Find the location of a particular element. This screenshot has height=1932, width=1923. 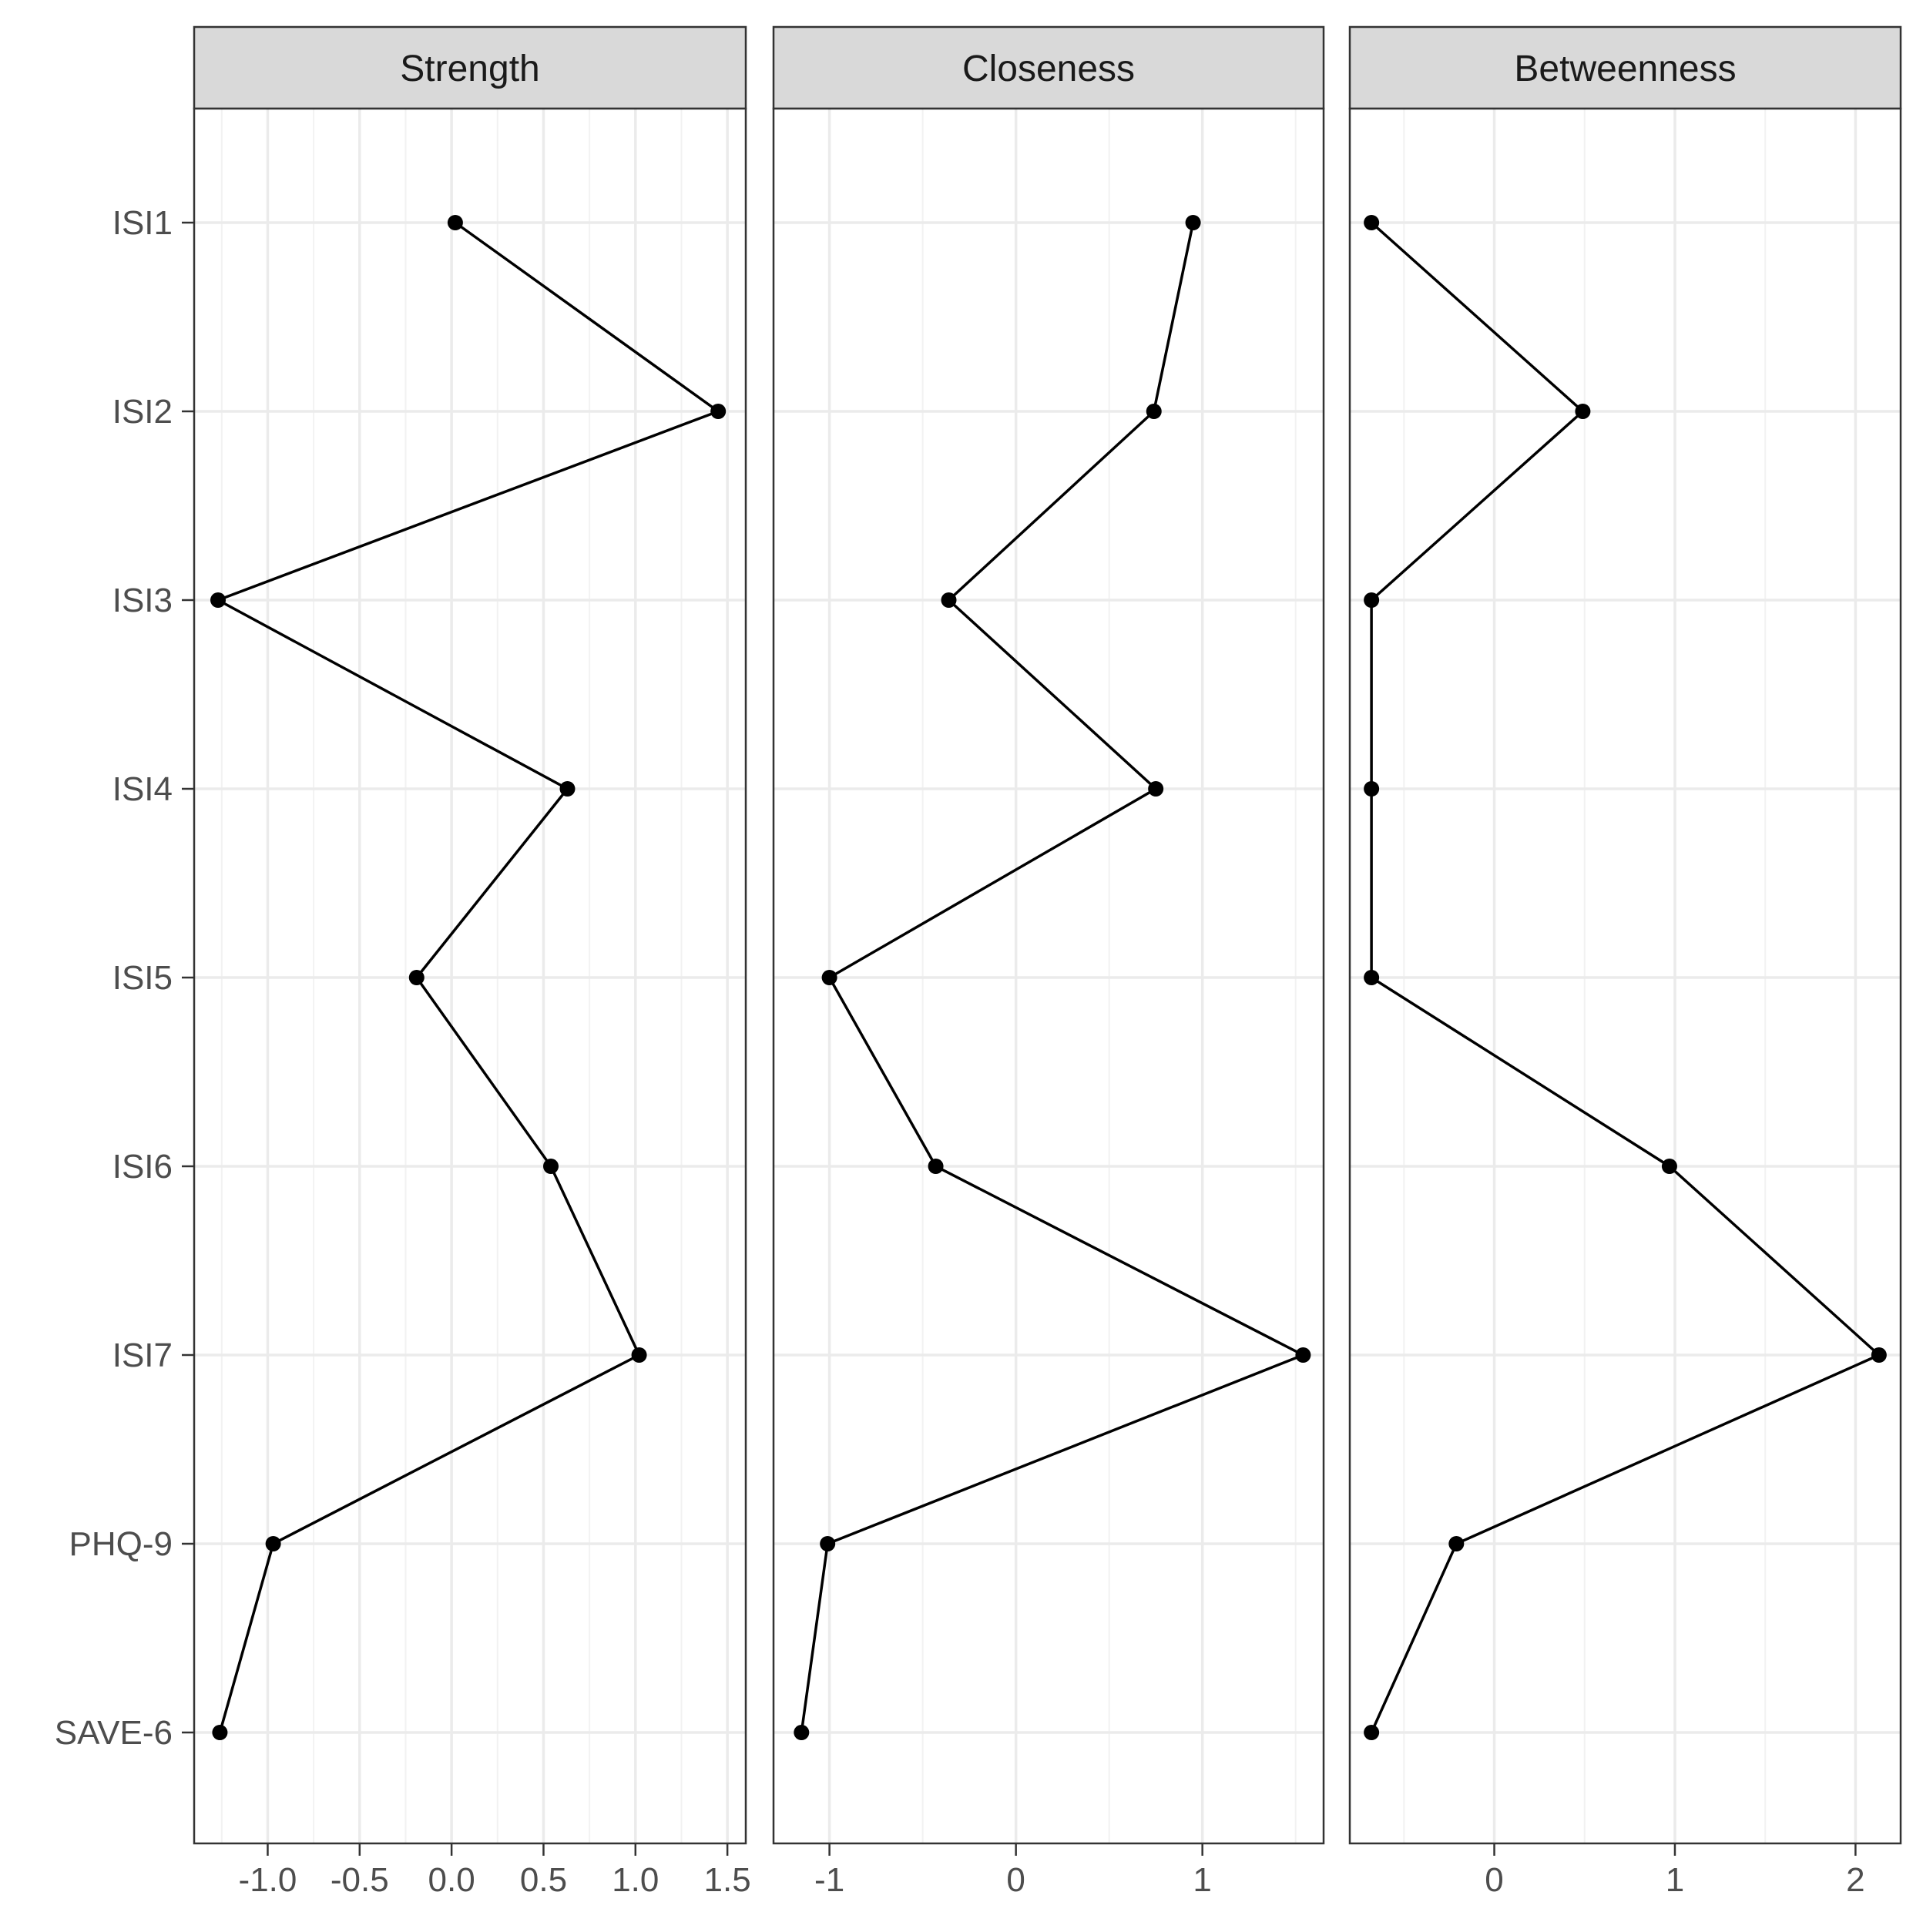

data-point-strength-isi7 is located at coordinates (639, 1355).